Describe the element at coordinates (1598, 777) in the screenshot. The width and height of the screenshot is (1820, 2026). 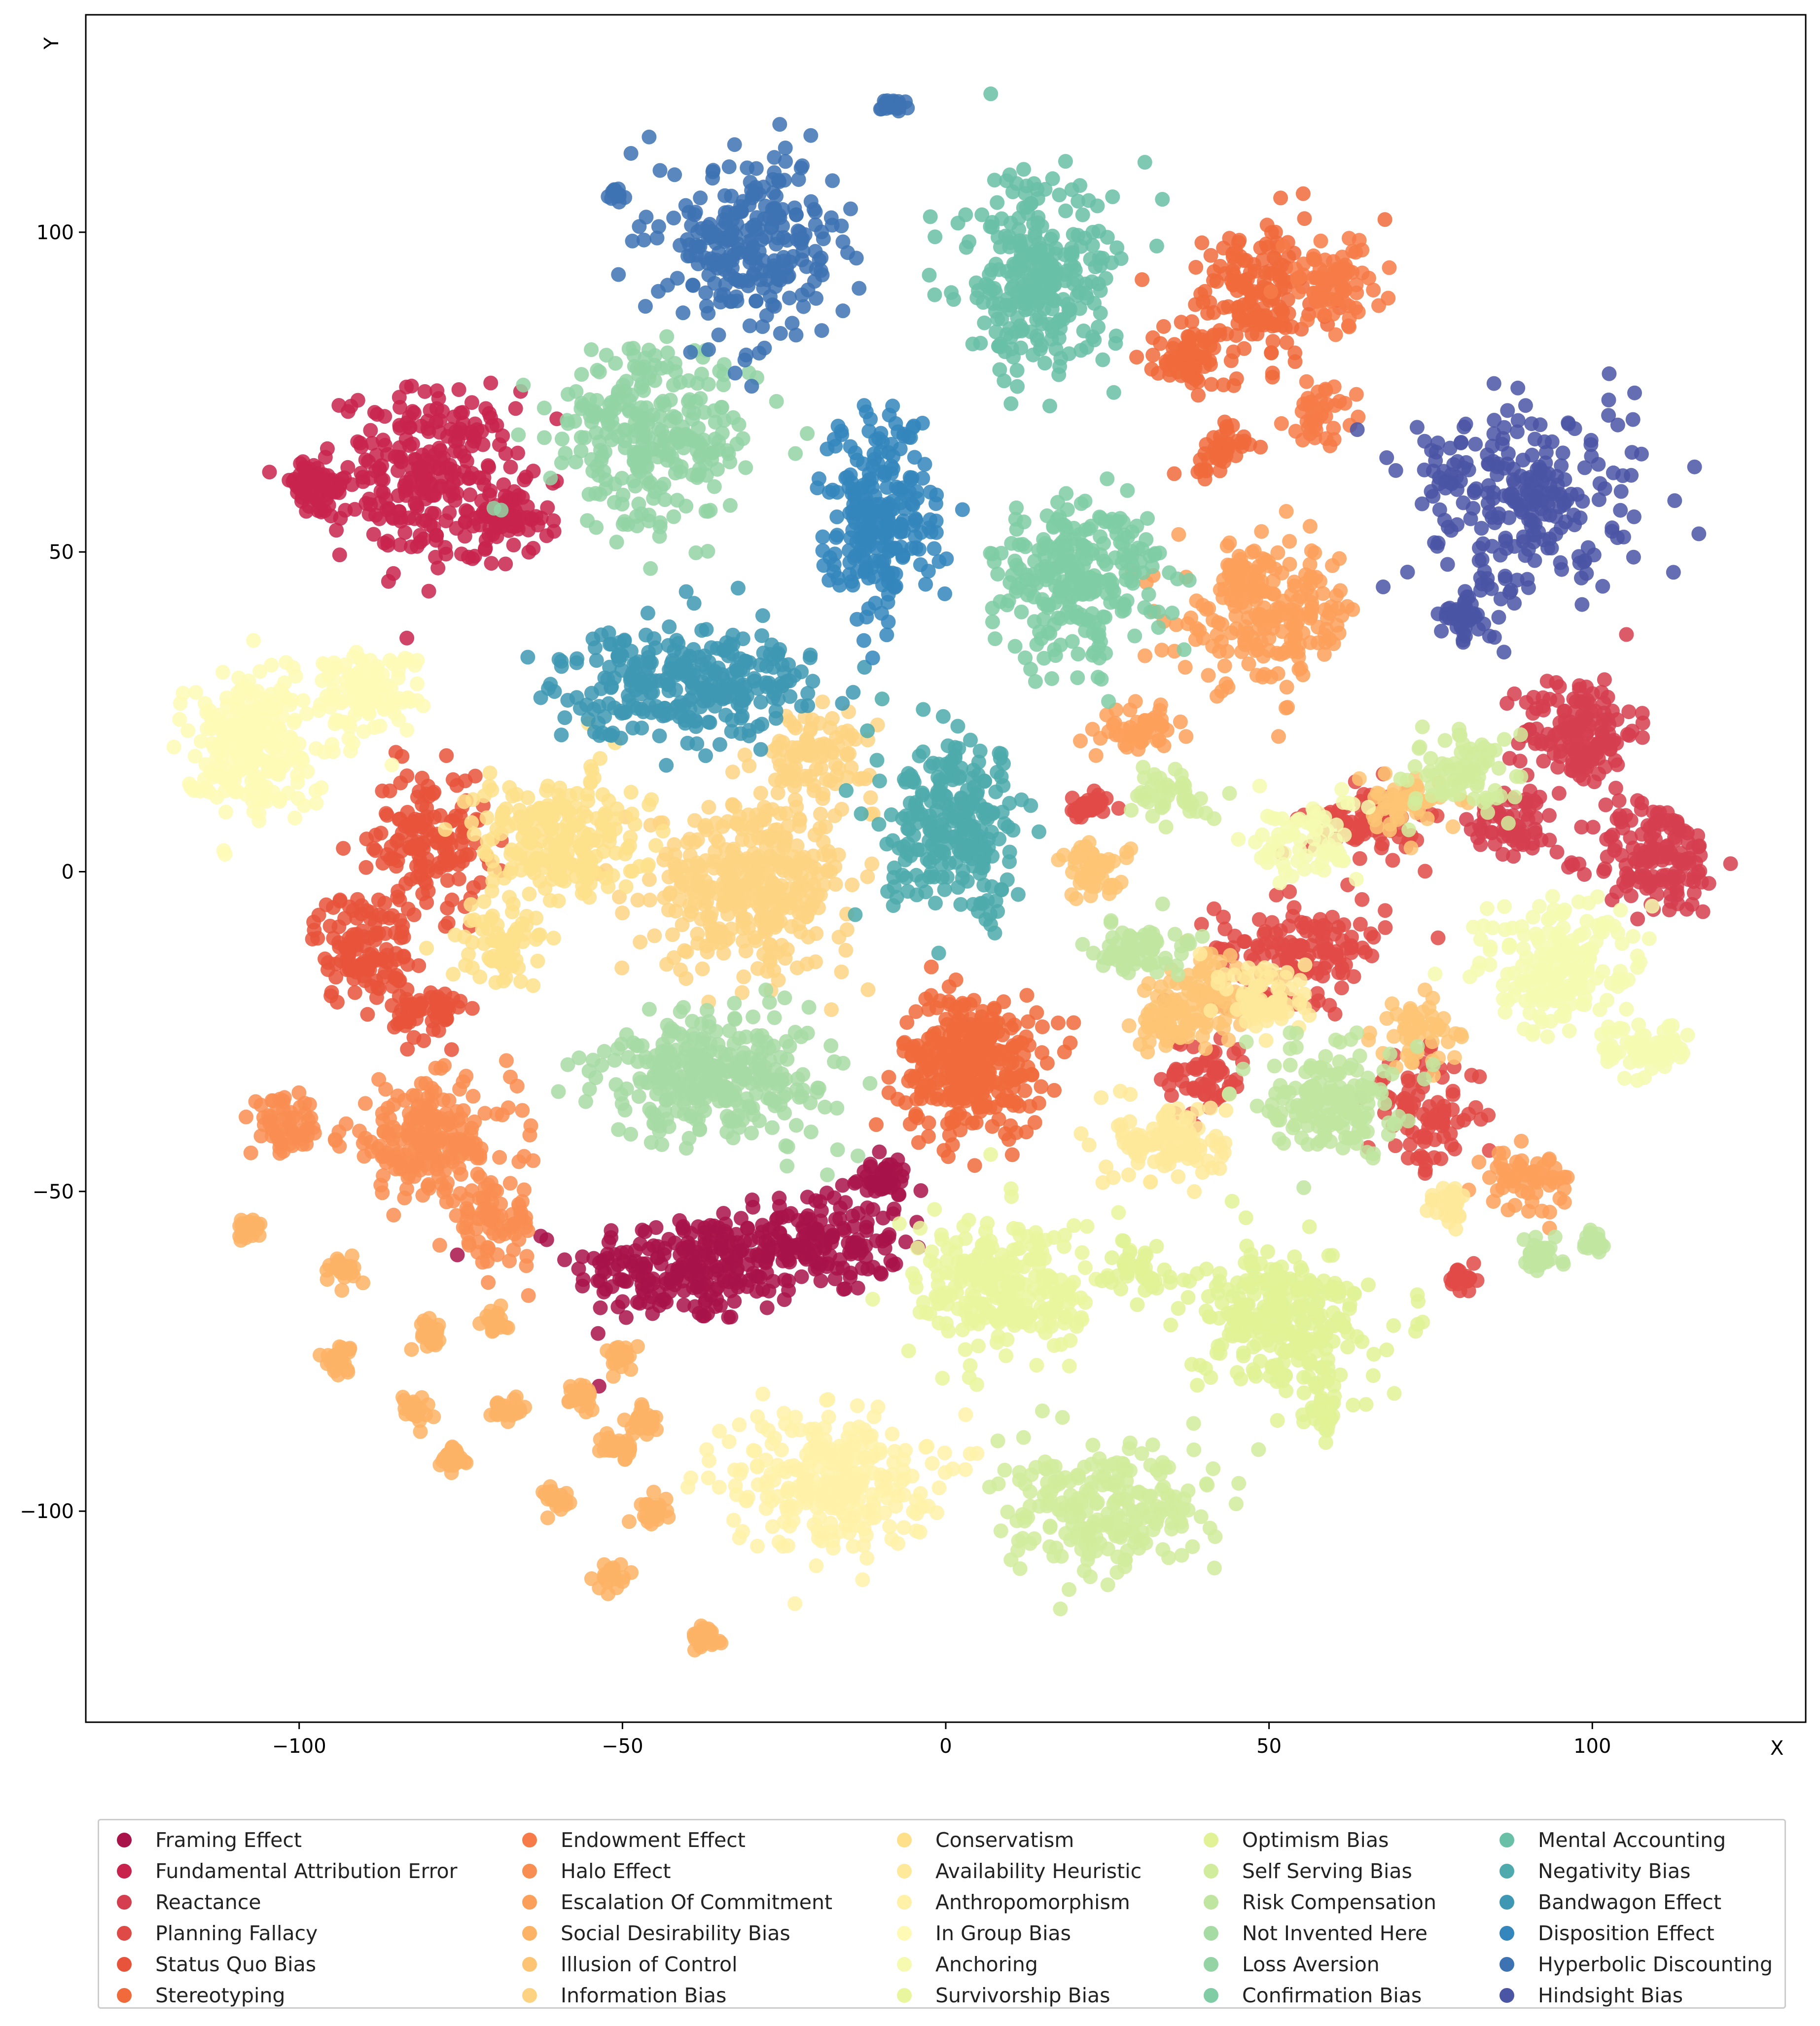
I see `series-reactance` at that location.